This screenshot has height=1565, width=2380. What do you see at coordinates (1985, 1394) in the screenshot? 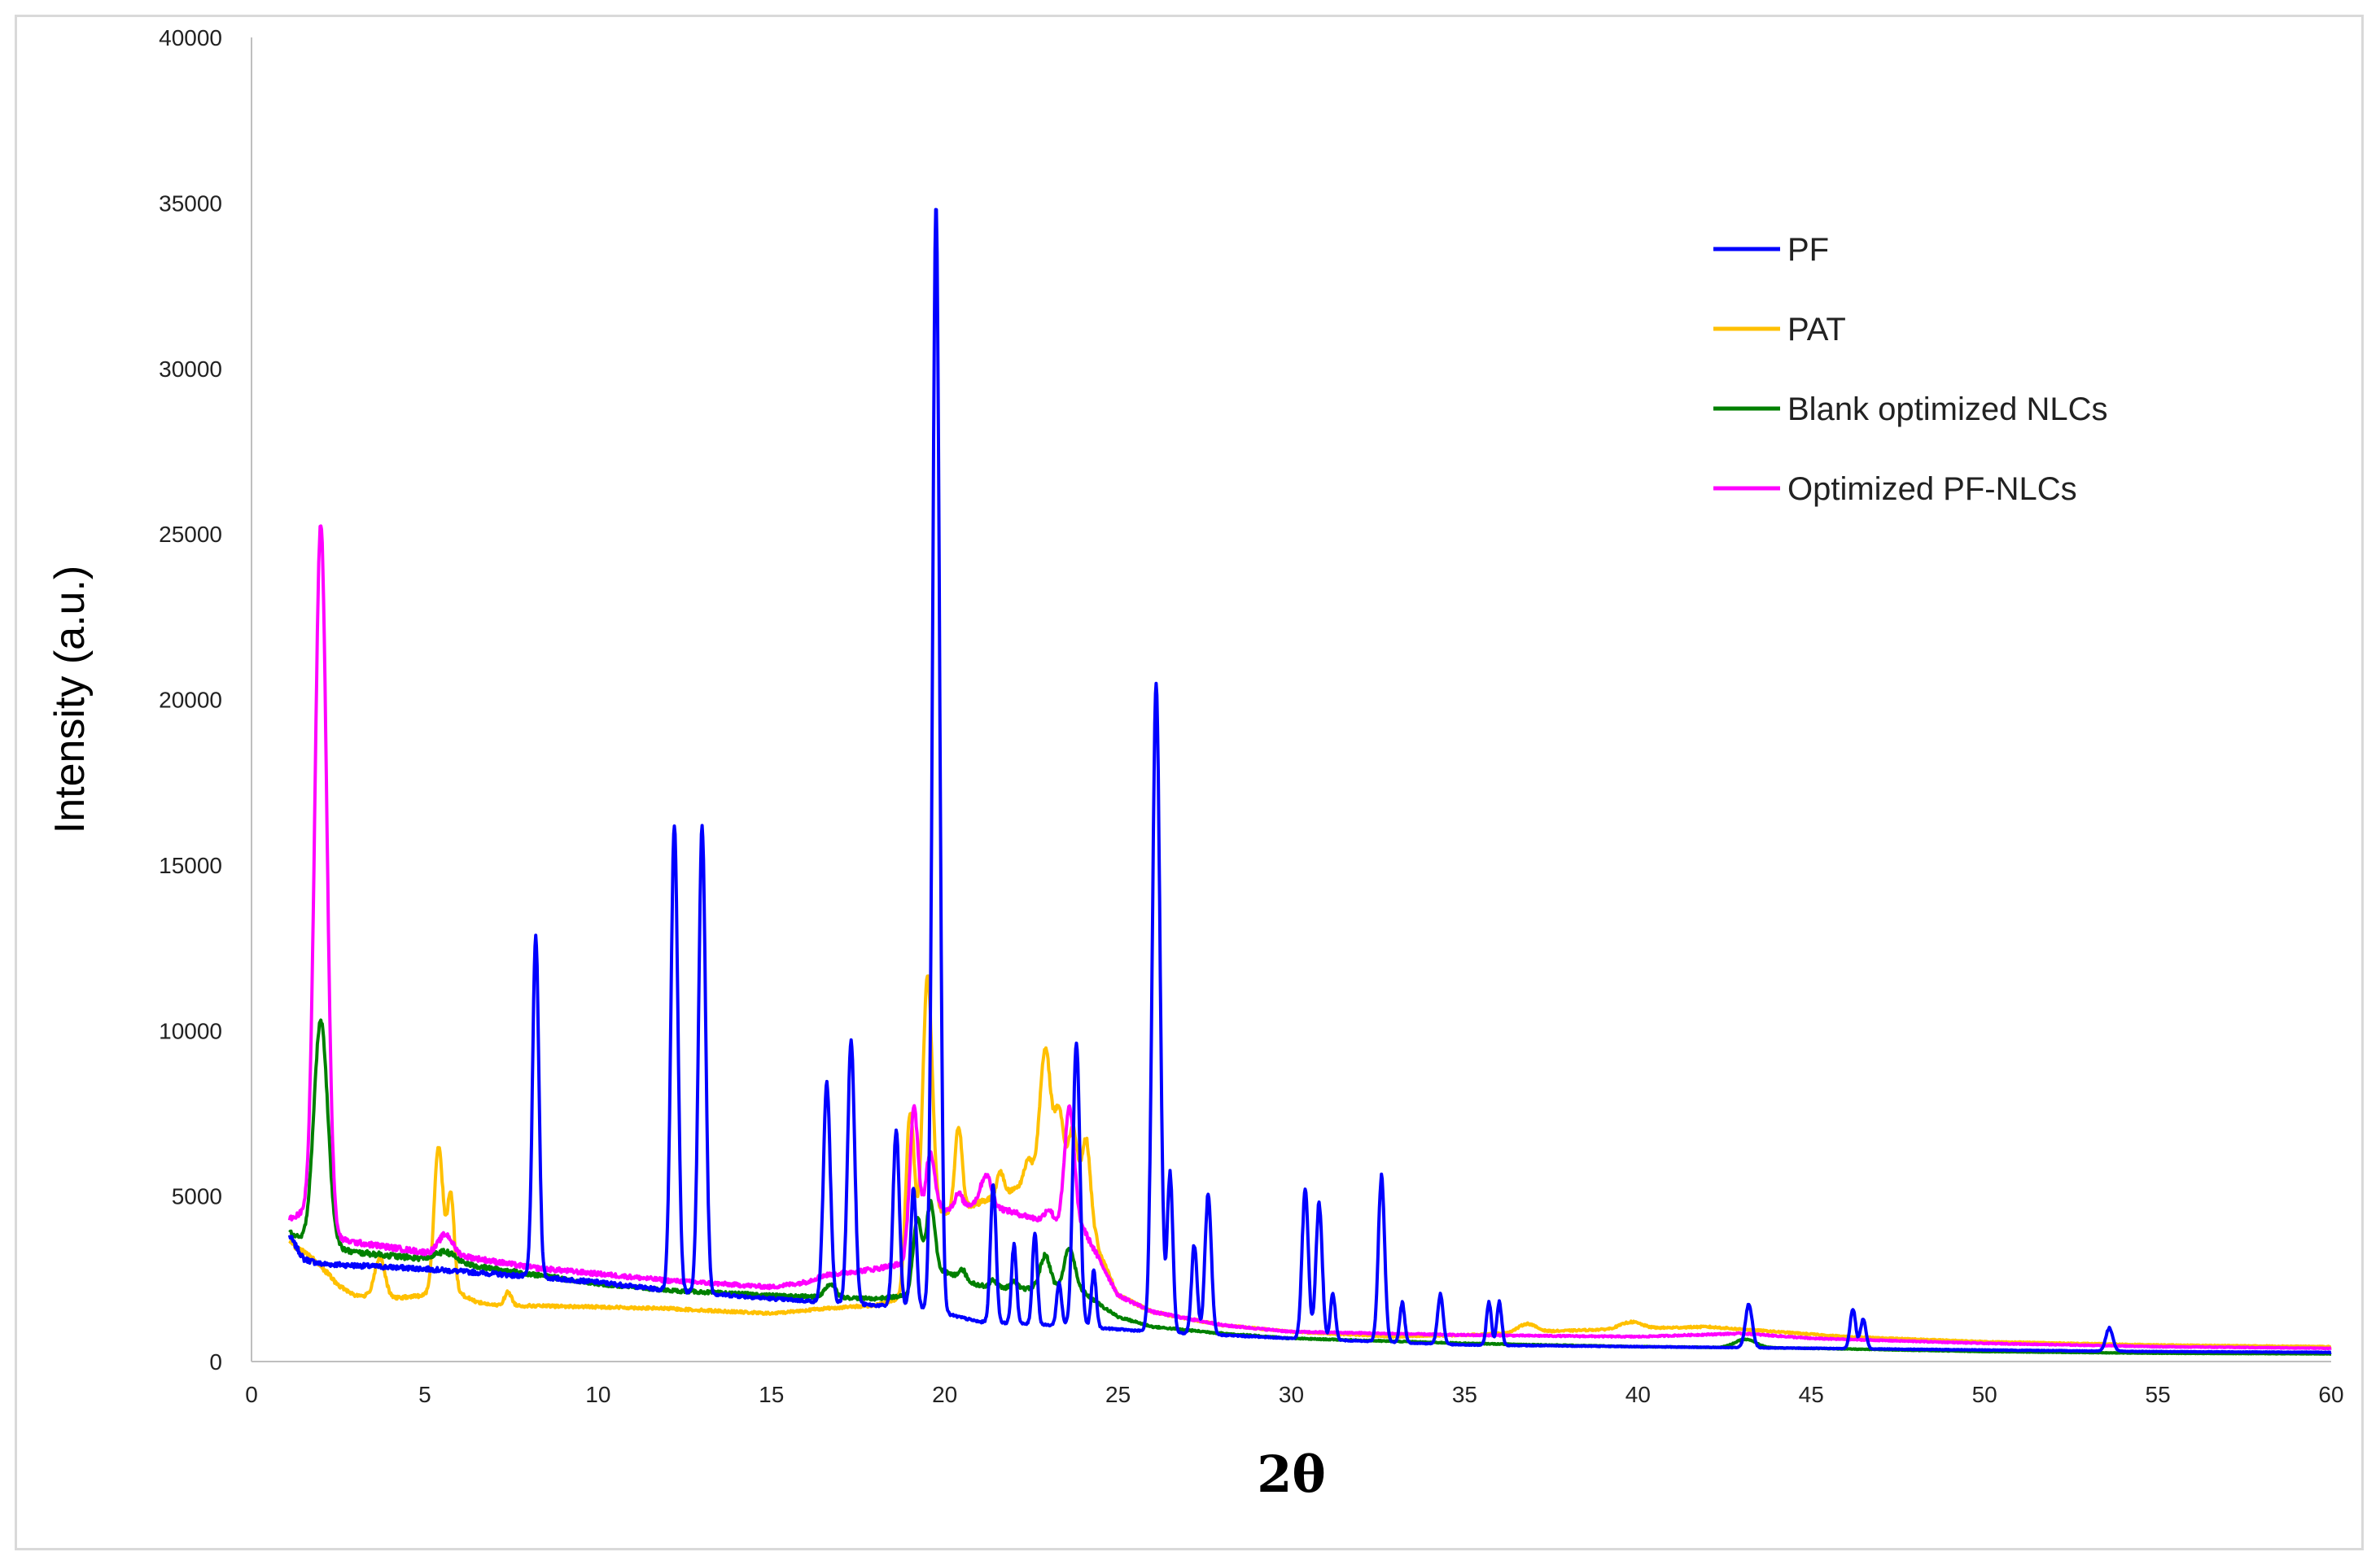
I see `x-tick-label: 50` at bounding box center [1985, 1394].